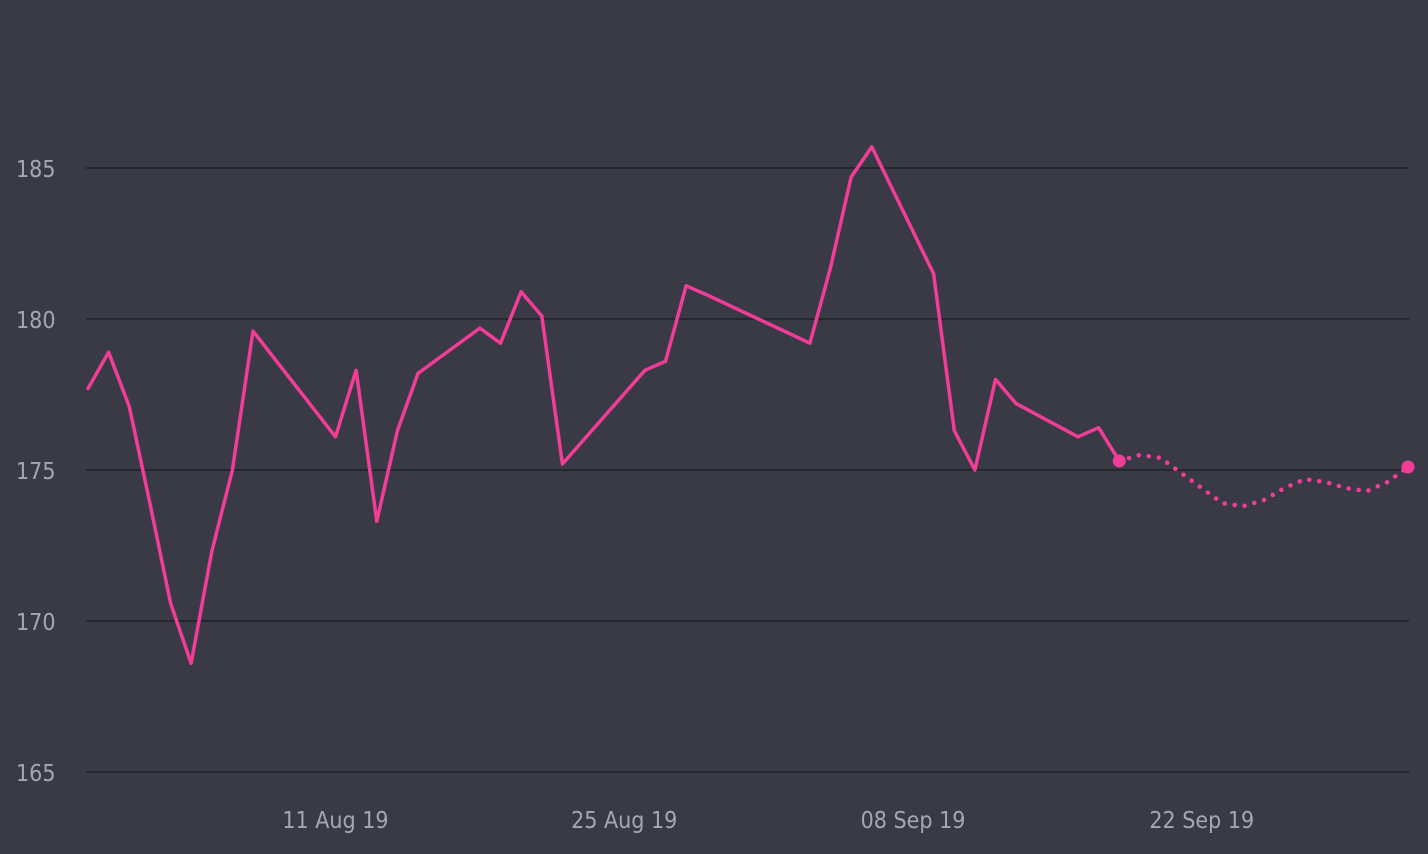 This screenshot has width=1428, height=854. I want to click on x-tick-label-1: 25 Aug 19, so click(624, 821).